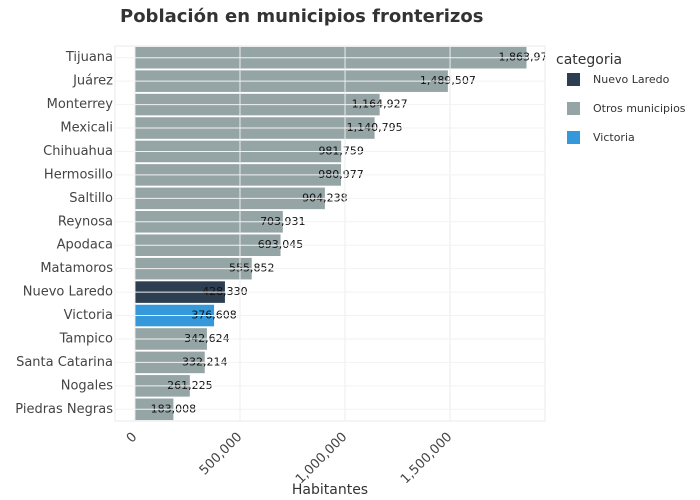  Describe the element at coordinates (86, 338) in the screenshot. I see `y-tick-label: Tampico` at that location.